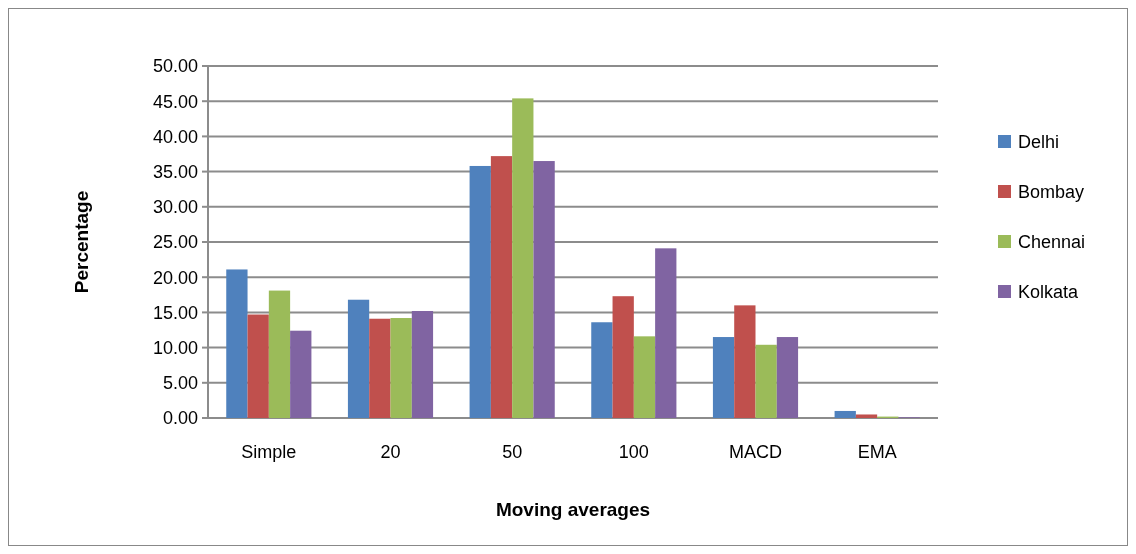 The width and height of the screenshot is (1136, 554). What do you see at coordinates (390, 452) in the screenshot?
I see `x-tick-label: 20` at bounding box center [390, 452].